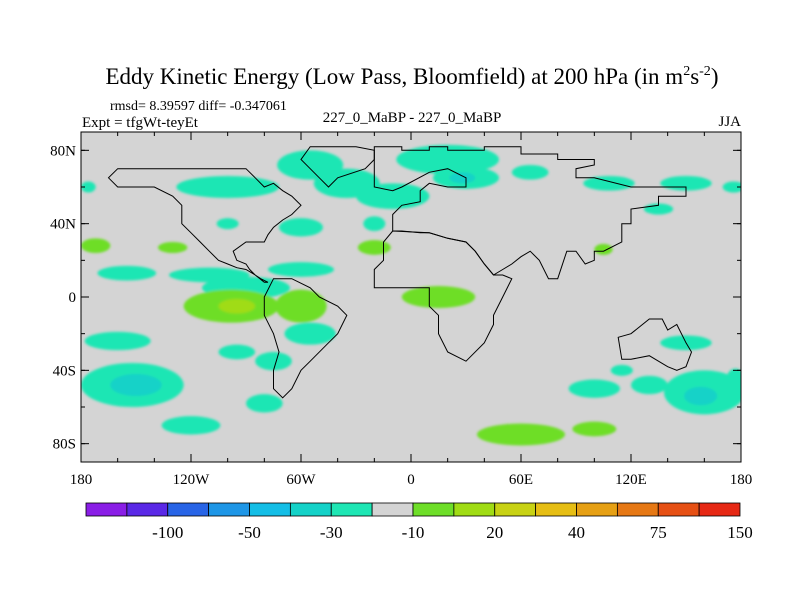  Describe the element at coordinates (167, 532) in the screenshot. I see `colorbar-label-0: -100` at that location.